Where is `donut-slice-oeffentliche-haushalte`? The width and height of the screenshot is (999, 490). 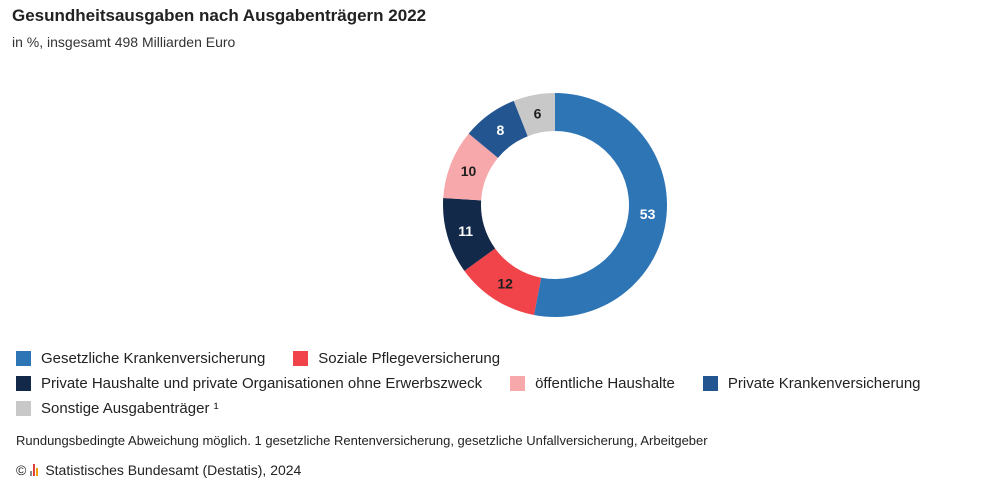
donut-slice-oeffentliche-haushalte is located at coordinates (470, 167).